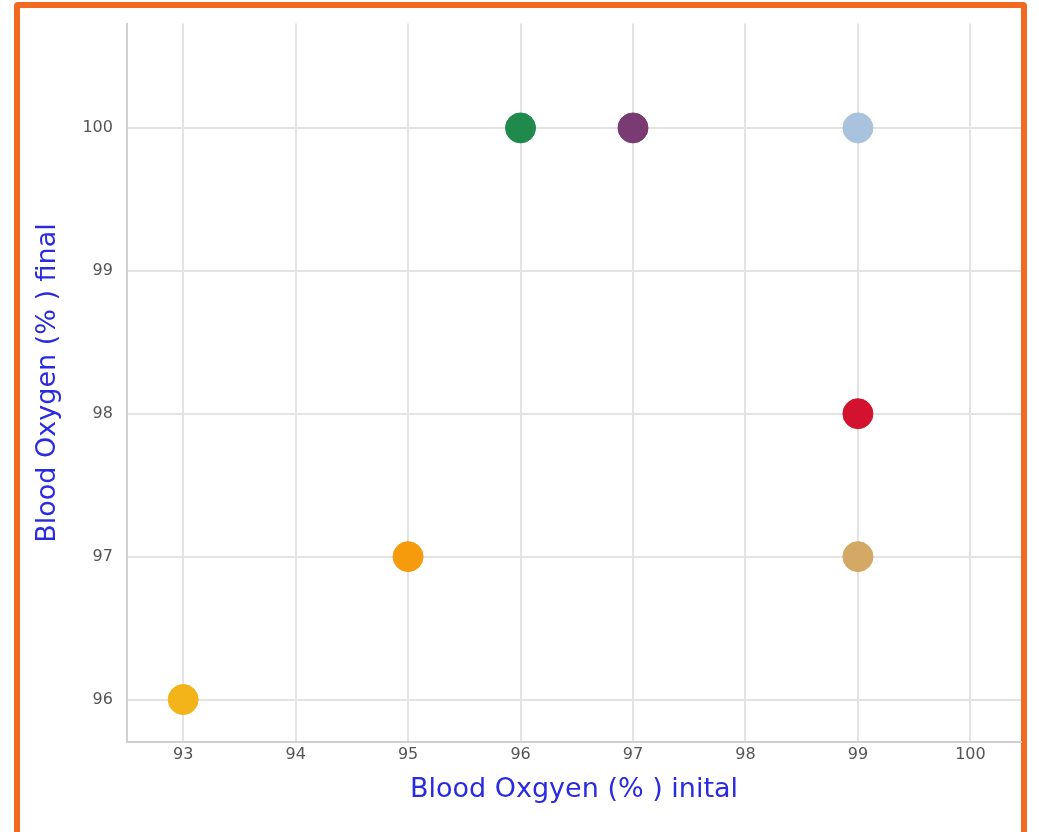 The height and width of the screenshot is (832, 1039). Describe the element at coordinates (102, 269) in the screenshot. I see `y-tick-label: 99` at that location.